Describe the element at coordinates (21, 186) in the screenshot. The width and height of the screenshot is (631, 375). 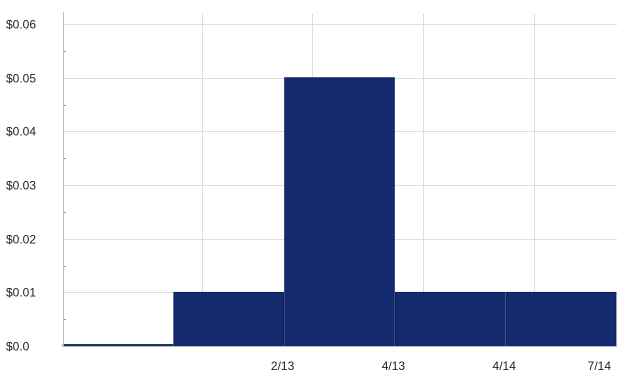
I see `y-tick-label: $0.03` at that location.